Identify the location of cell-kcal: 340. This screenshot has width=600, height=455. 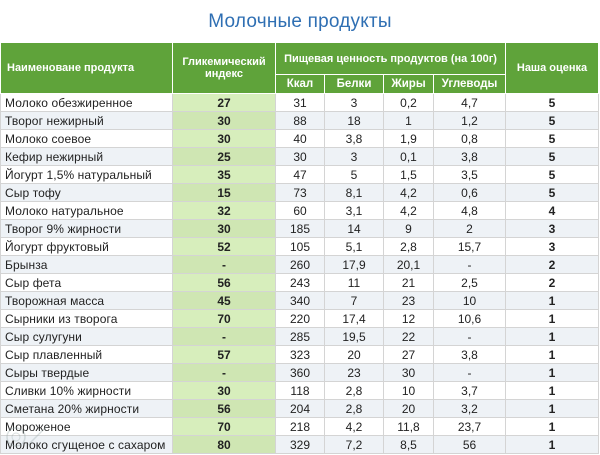
(300, 300).